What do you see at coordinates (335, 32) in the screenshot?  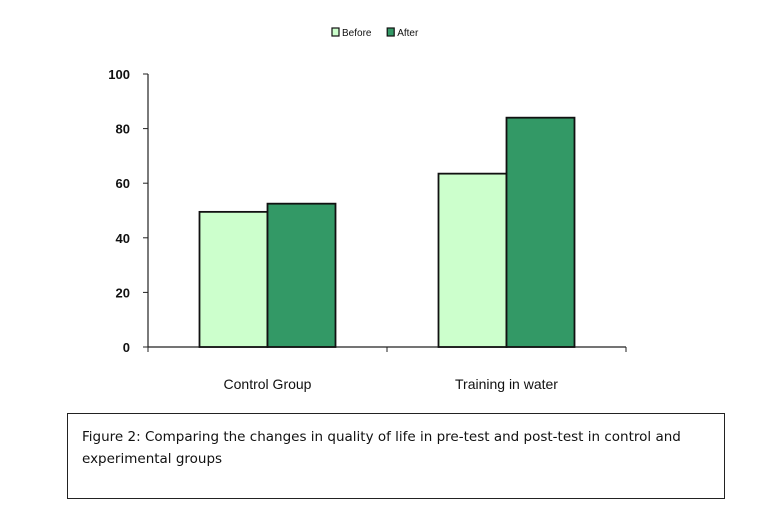 I see `legend-swatch-before` at bounding box center [335, 32].